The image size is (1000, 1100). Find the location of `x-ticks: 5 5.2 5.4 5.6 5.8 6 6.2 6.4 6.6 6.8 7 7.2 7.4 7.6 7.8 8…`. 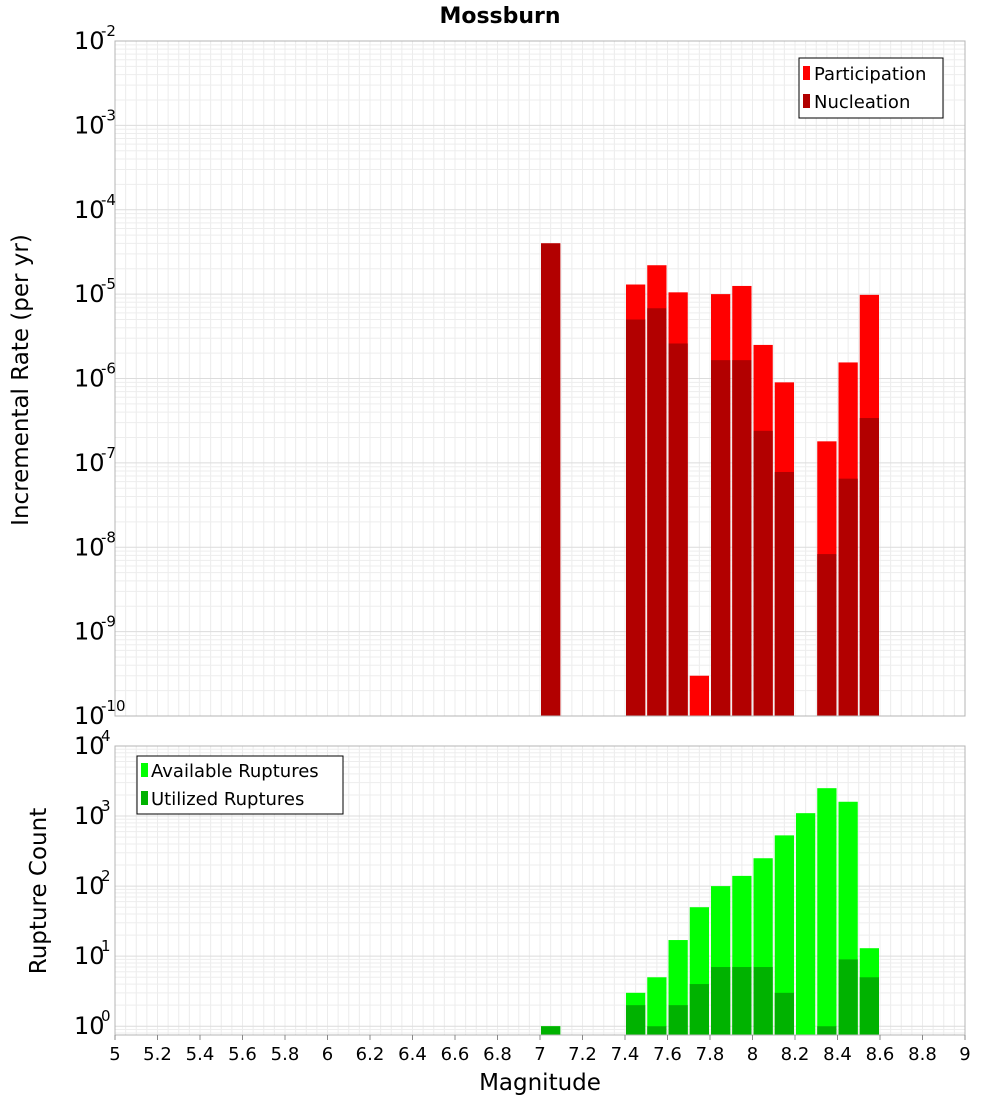

x-ticks: 5 5.2 5.4 5.6 5.8 6 6.2 6.4 6.6 6.8 7 7.2 7.4 7.6 7.8 8… is located at coordinates (540, 1050).